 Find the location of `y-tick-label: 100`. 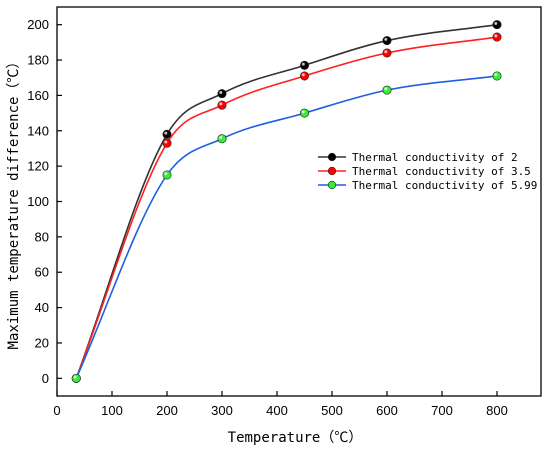

y-tick-label: 100 is located at coordinates (38, 201).